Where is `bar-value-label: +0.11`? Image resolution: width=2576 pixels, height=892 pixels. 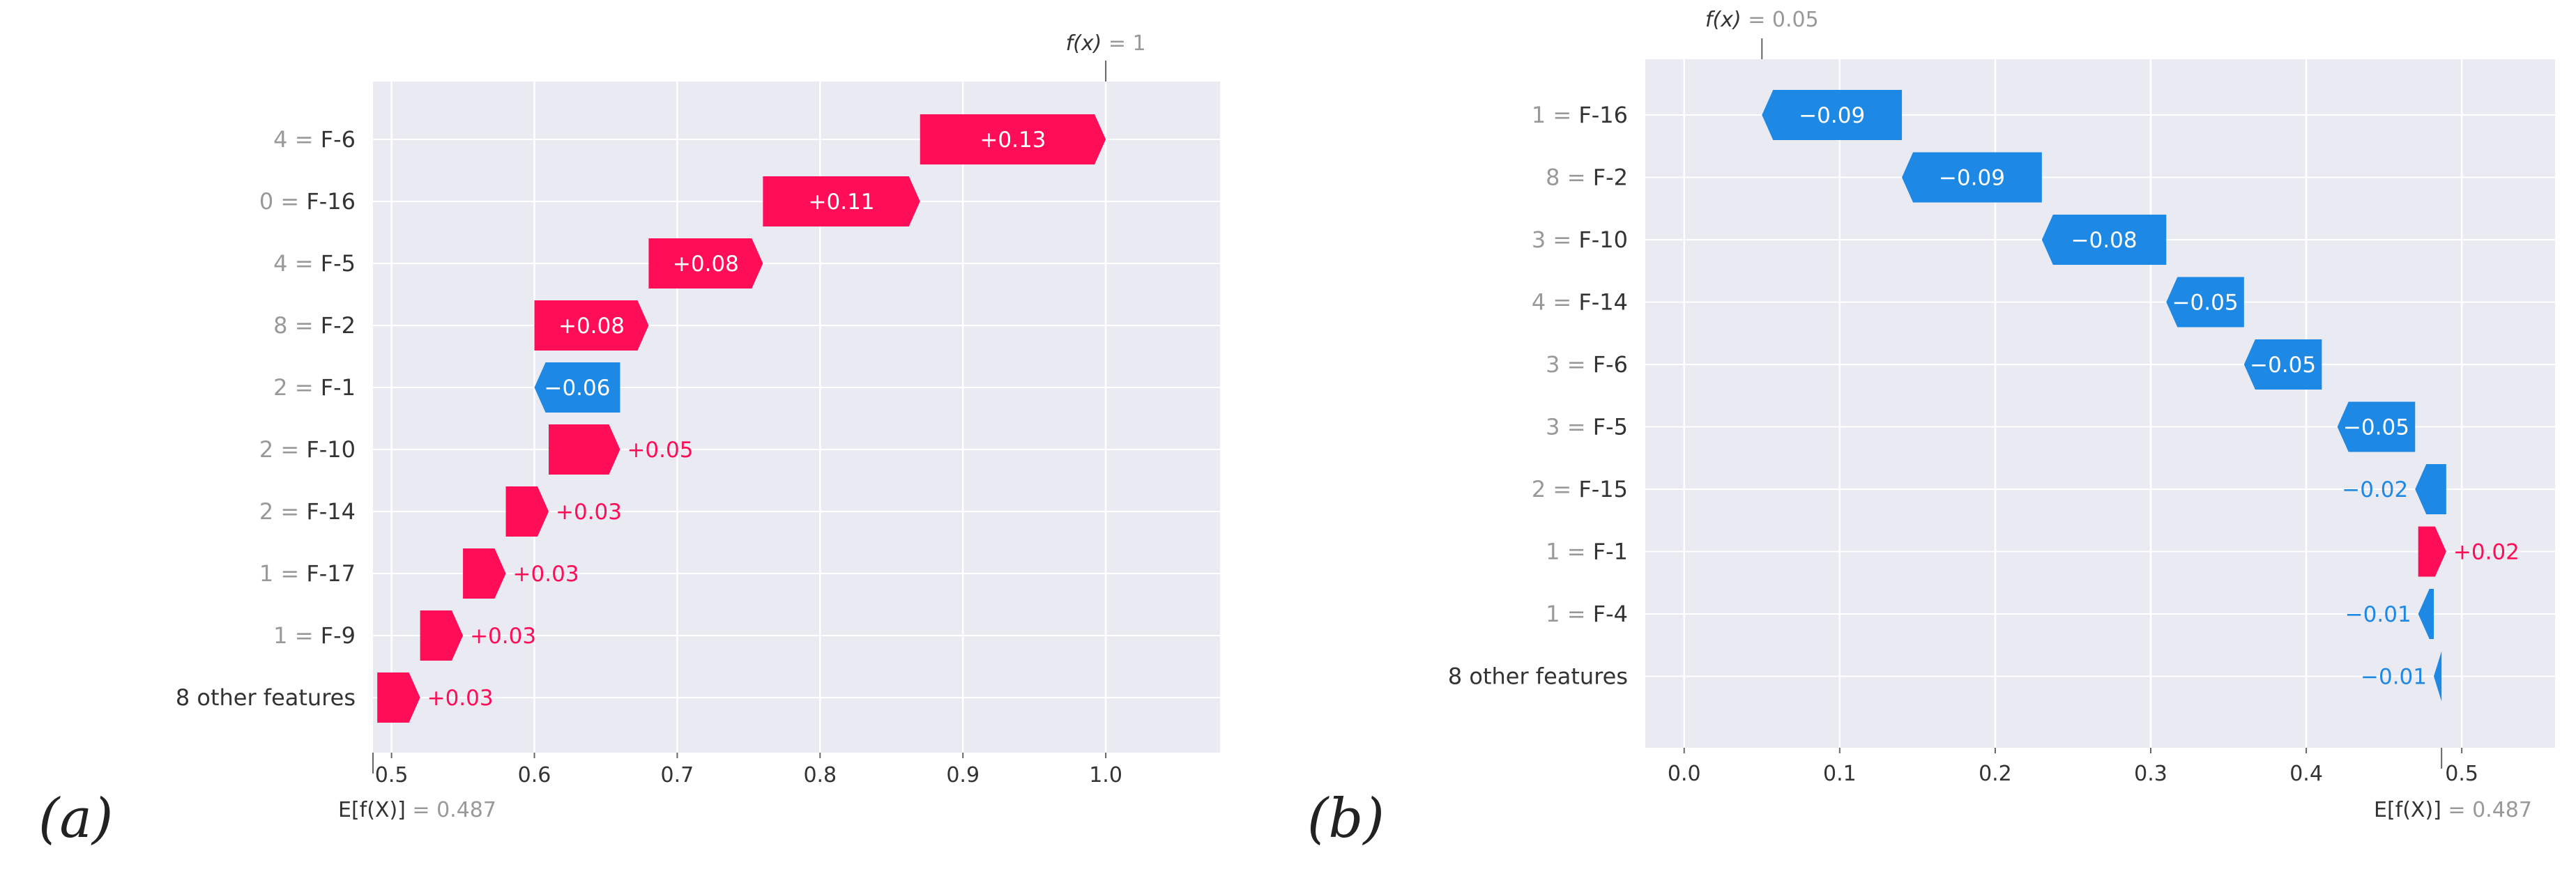 bar-value-label: +0.11 is located at coordinates (842, 202).